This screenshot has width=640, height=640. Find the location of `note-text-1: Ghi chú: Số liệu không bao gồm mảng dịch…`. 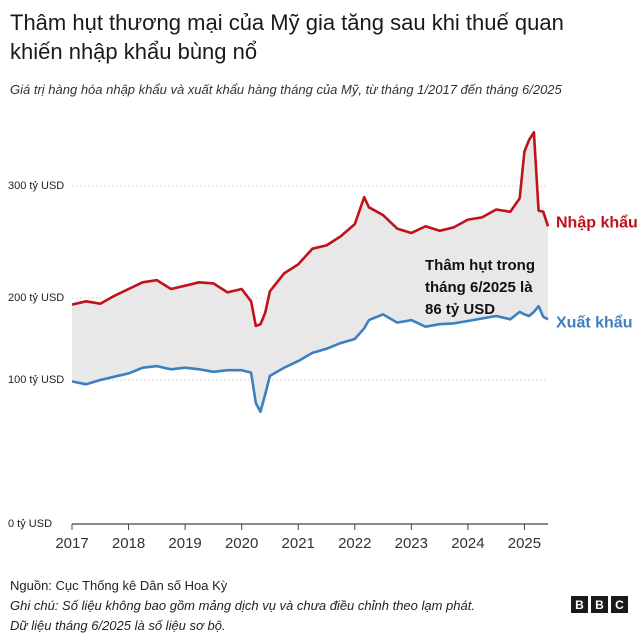

note-text-1: Ghi chú: Số liệu không bao gồm mảng dịch… is located at coordinates (242, 605).